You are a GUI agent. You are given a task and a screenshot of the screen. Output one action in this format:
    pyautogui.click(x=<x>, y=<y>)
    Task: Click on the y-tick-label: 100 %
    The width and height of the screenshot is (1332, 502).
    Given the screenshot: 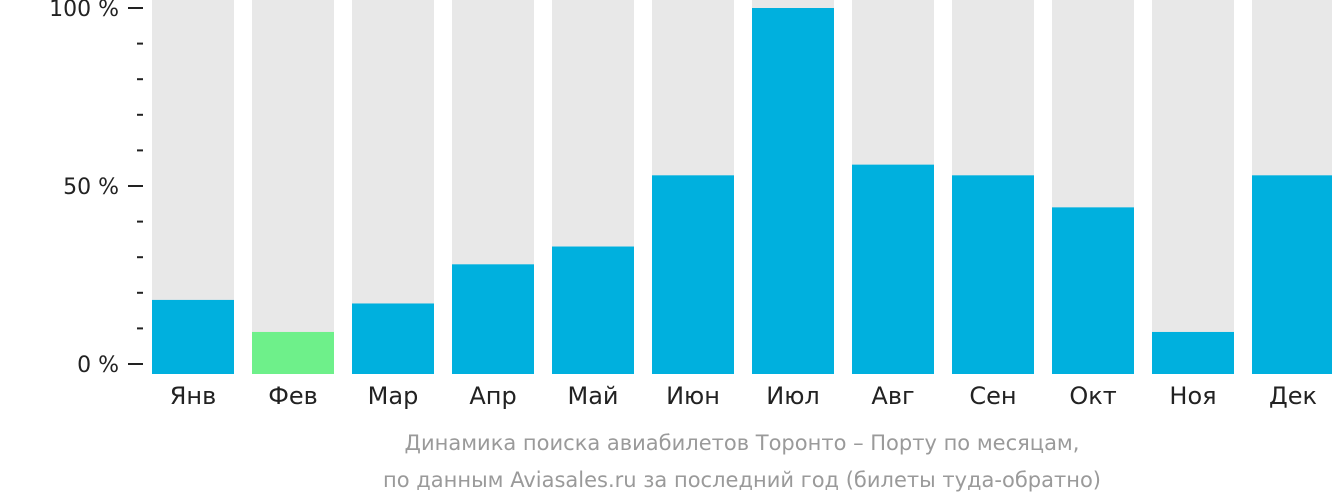 What is the action you would take?
    pyautogui.click(x=84, y=11)
    